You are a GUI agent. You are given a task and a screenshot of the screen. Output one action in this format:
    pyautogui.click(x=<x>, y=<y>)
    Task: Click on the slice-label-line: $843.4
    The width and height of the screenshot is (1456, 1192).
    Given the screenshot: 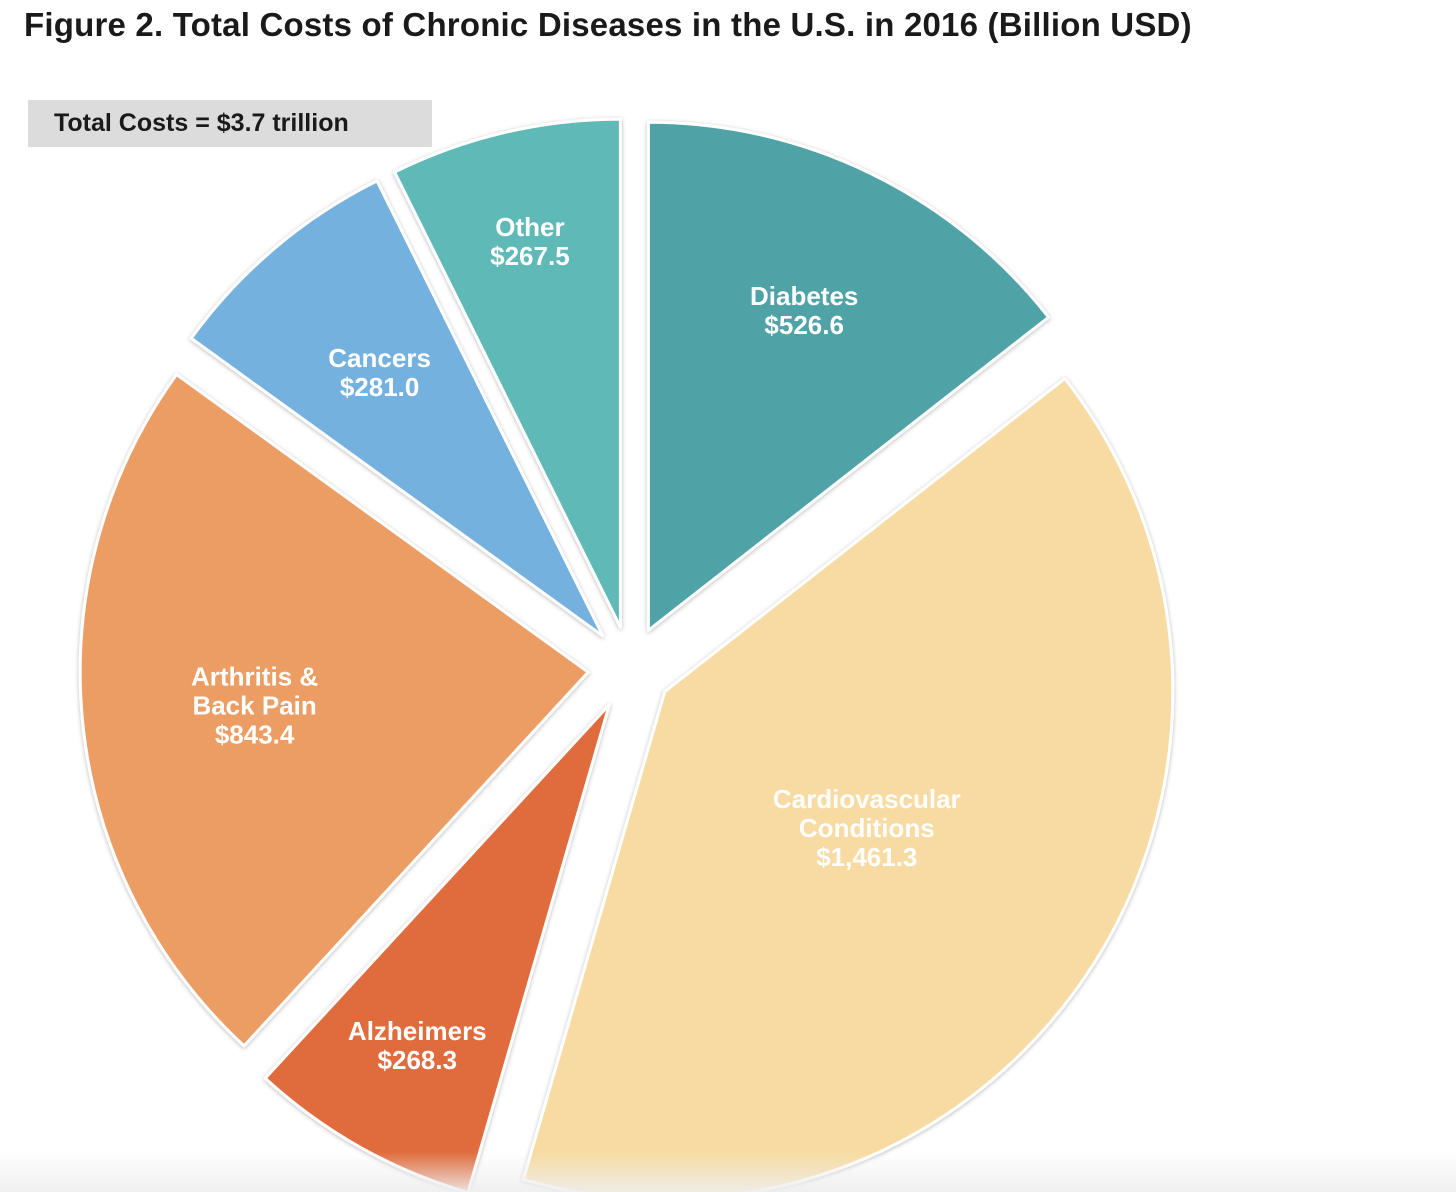 What is the action you would take?
    pyautogui.click(x=255, y=735)
    